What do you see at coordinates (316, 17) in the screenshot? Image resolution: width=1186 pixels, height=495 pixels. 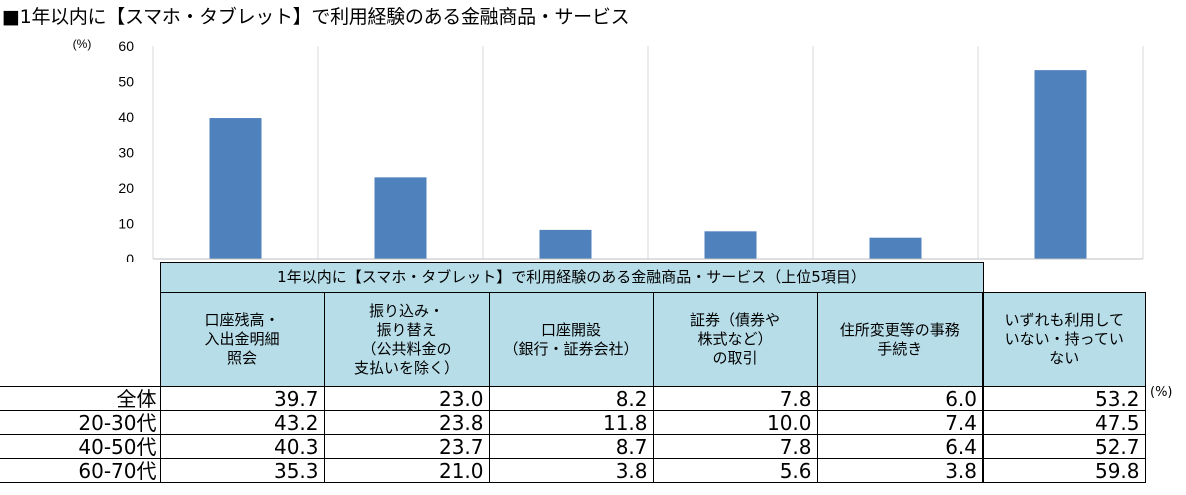 I see `chart-title: ■1年以内に【スマホ・タブレット】で利用経験のある金融商品・サービス` at bounding box center [316, 17].